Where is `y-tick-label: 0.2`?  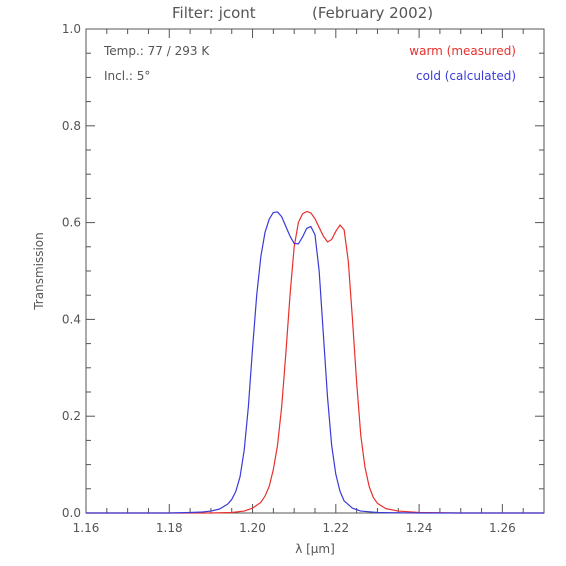 y-tick-label: 0.2 is located at coordinates (71, 416).